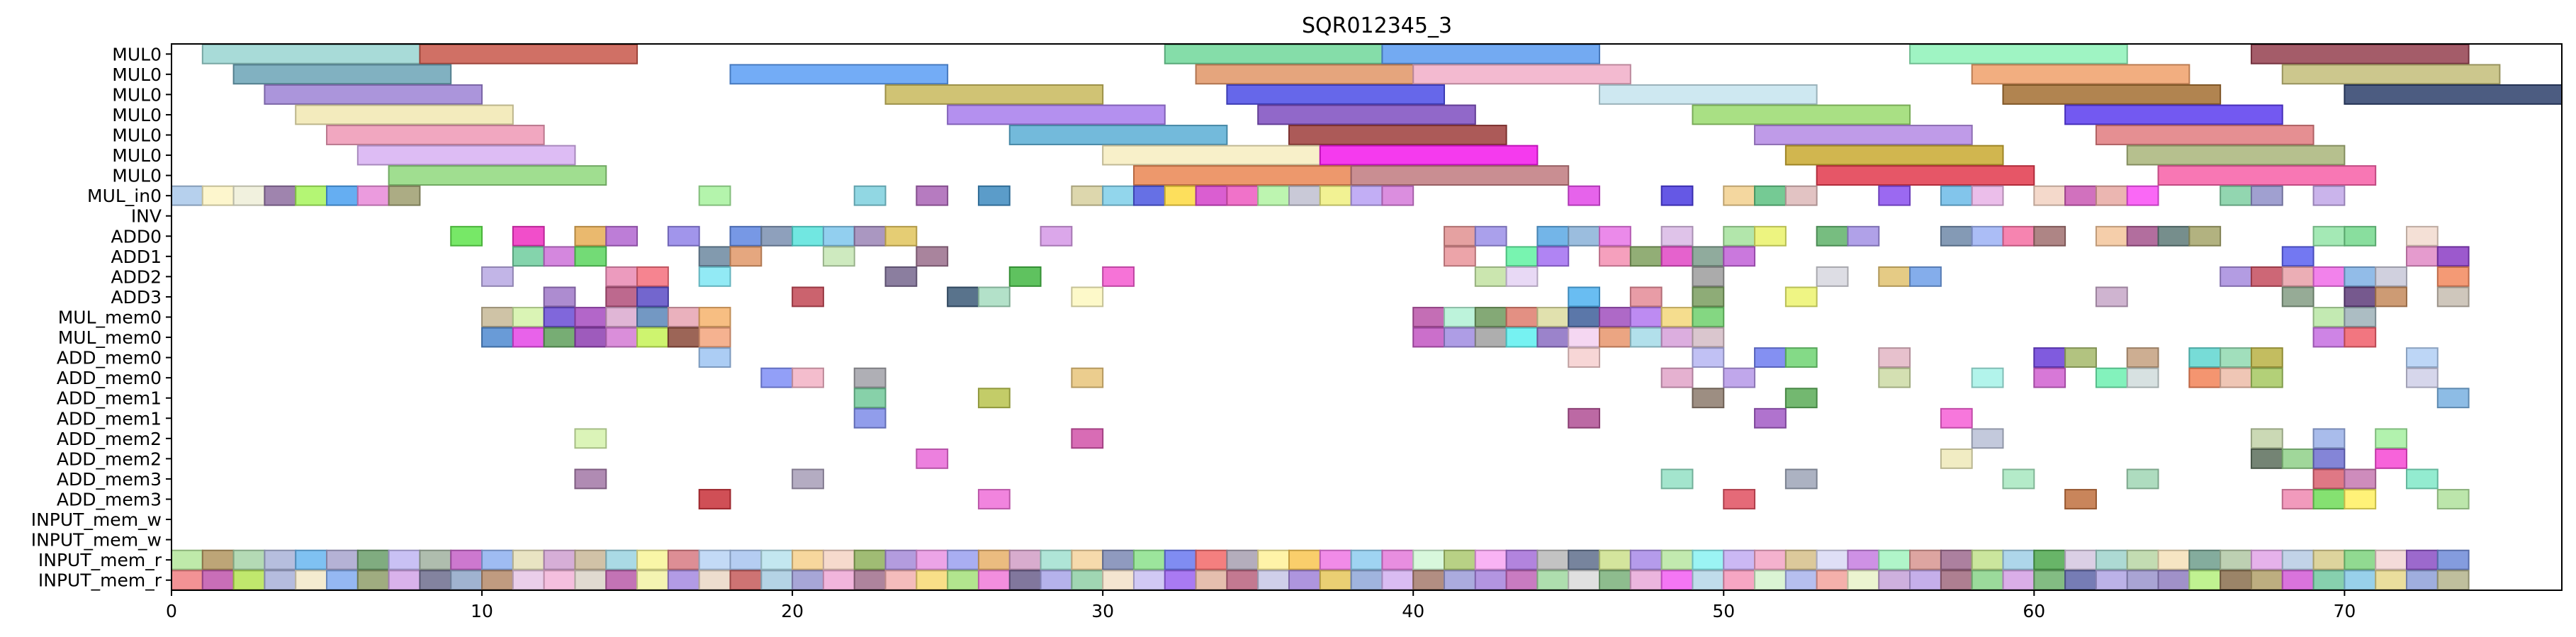 This screenshot has width=2576, height=637. I want to click on x-tick-label: 0, so click(171, 611).